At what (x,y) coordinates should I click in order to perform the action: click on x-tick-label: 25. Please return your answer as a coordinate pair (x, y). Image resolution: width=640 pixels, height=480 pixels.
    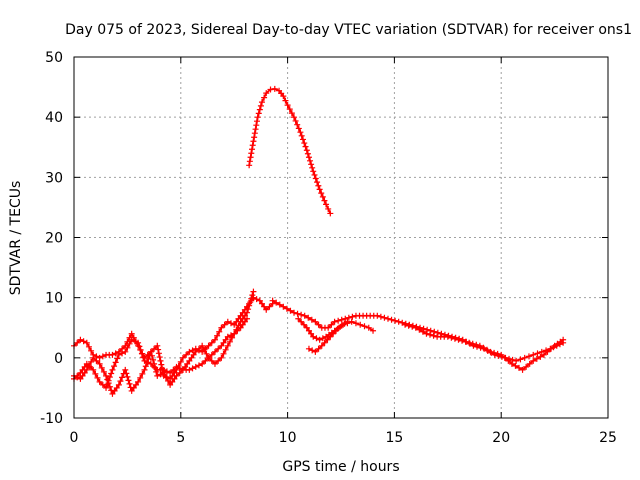
    Looking at the image, I should click on (608, 438).